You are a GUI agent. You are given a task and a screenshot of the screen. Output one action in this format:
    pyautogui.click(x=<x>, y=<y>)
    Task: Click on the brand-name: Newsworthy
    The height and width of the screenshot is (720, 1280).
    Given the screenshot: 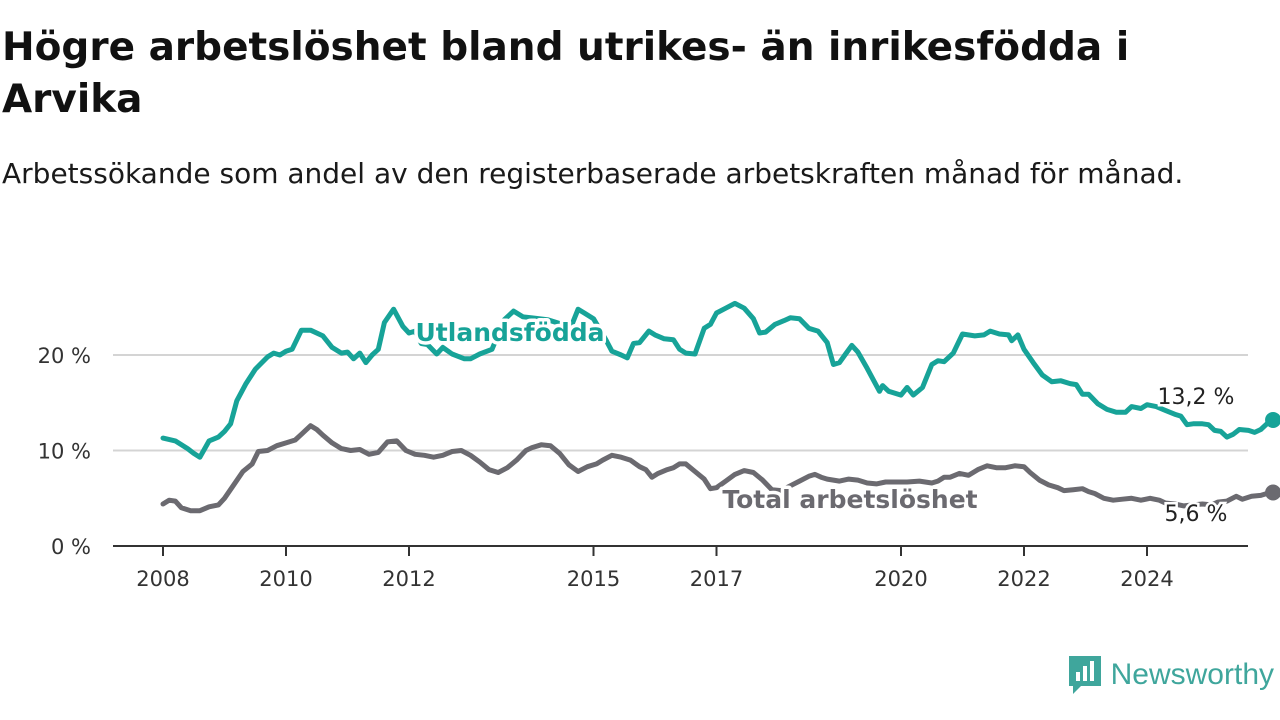 What is the action you would take?
    pyautogui.click(x=1192, y=674)
    